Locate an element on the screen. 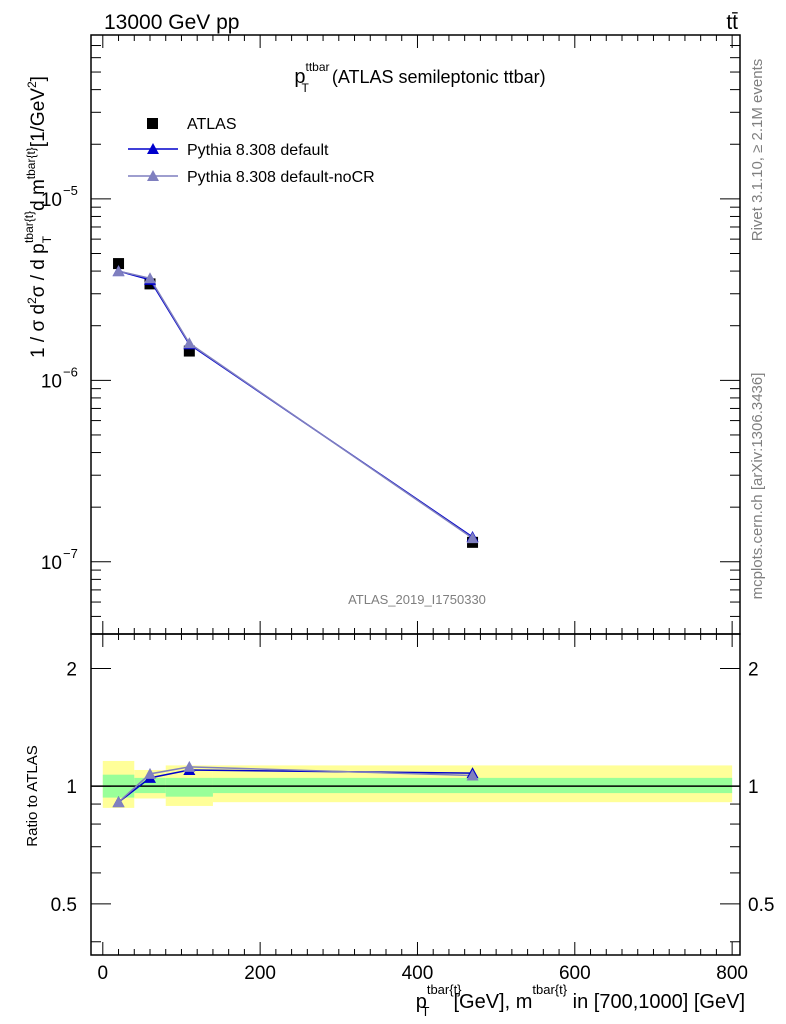 This screenshot has width=786, height=1024. legend-atlas-label: ATLAS is located at coordinates (212, 124).